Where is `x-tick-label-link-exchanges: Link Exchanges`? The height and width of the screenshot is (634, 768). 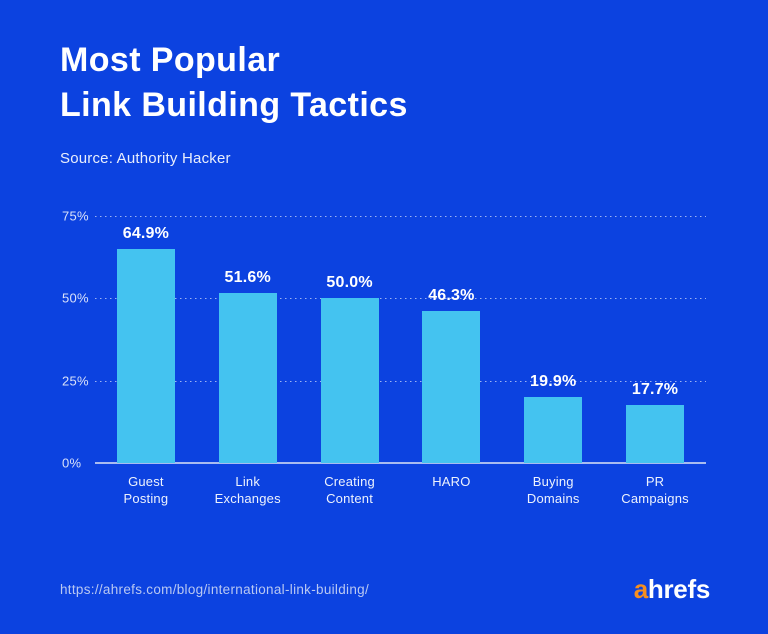
x-tick-label-link-exchanges: Link Exchanges is located at coordinates (248, 490).